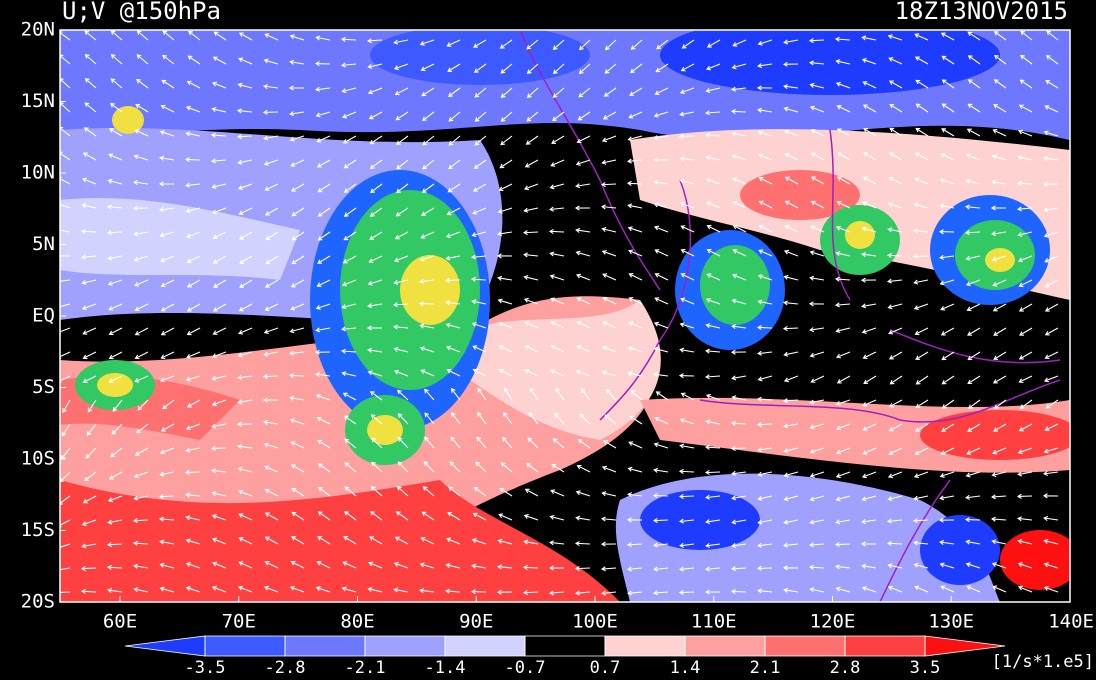  What do you see at coordinates (1035, 560) in the screenshot?
I see `region-pos-strong` at bounding box center [1035, 560].